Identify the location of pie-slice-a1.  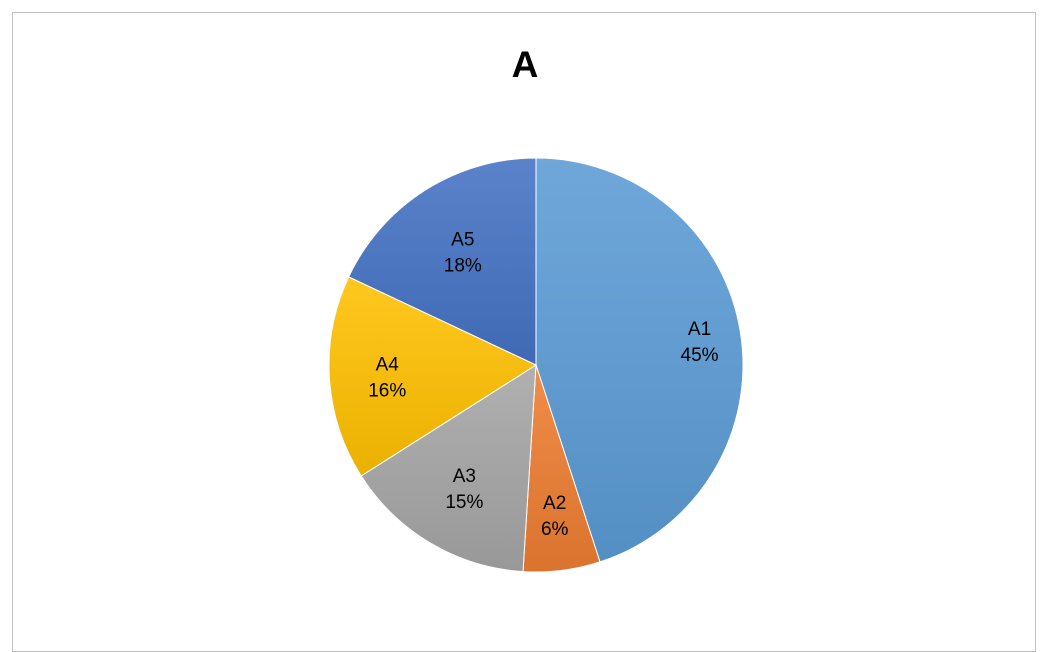
(639, 360).